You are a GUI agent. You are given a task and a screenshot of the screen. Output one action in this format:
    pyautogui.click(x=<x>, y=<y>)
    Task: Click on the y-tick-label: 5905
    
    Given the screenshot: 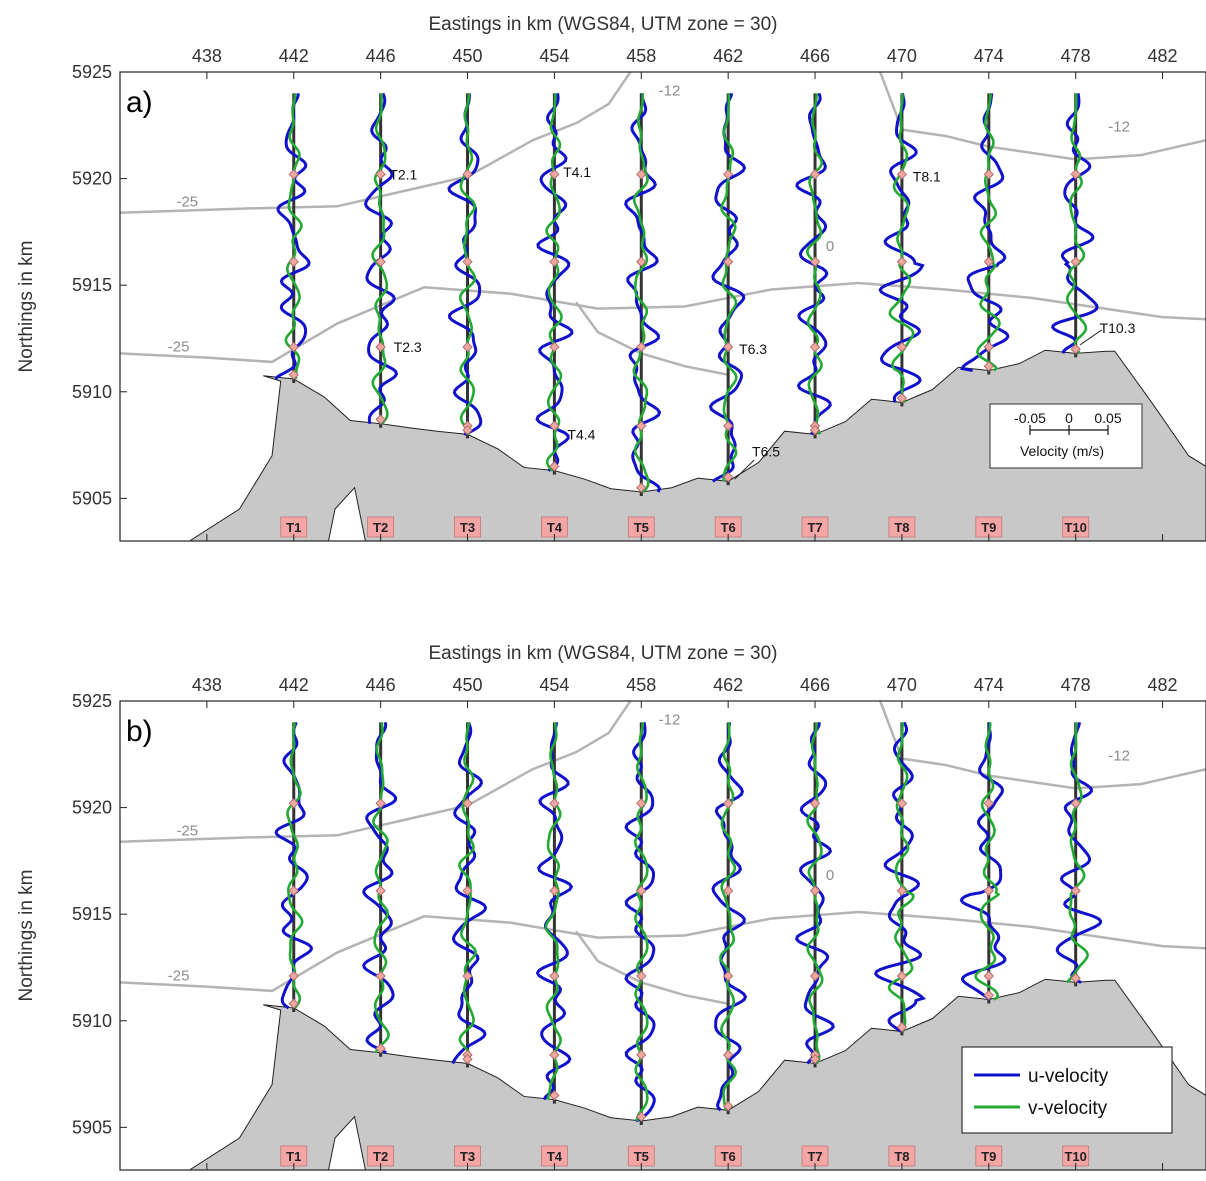 What is the action you would take?
    pyautogui.click(x=92, y=1127)
    